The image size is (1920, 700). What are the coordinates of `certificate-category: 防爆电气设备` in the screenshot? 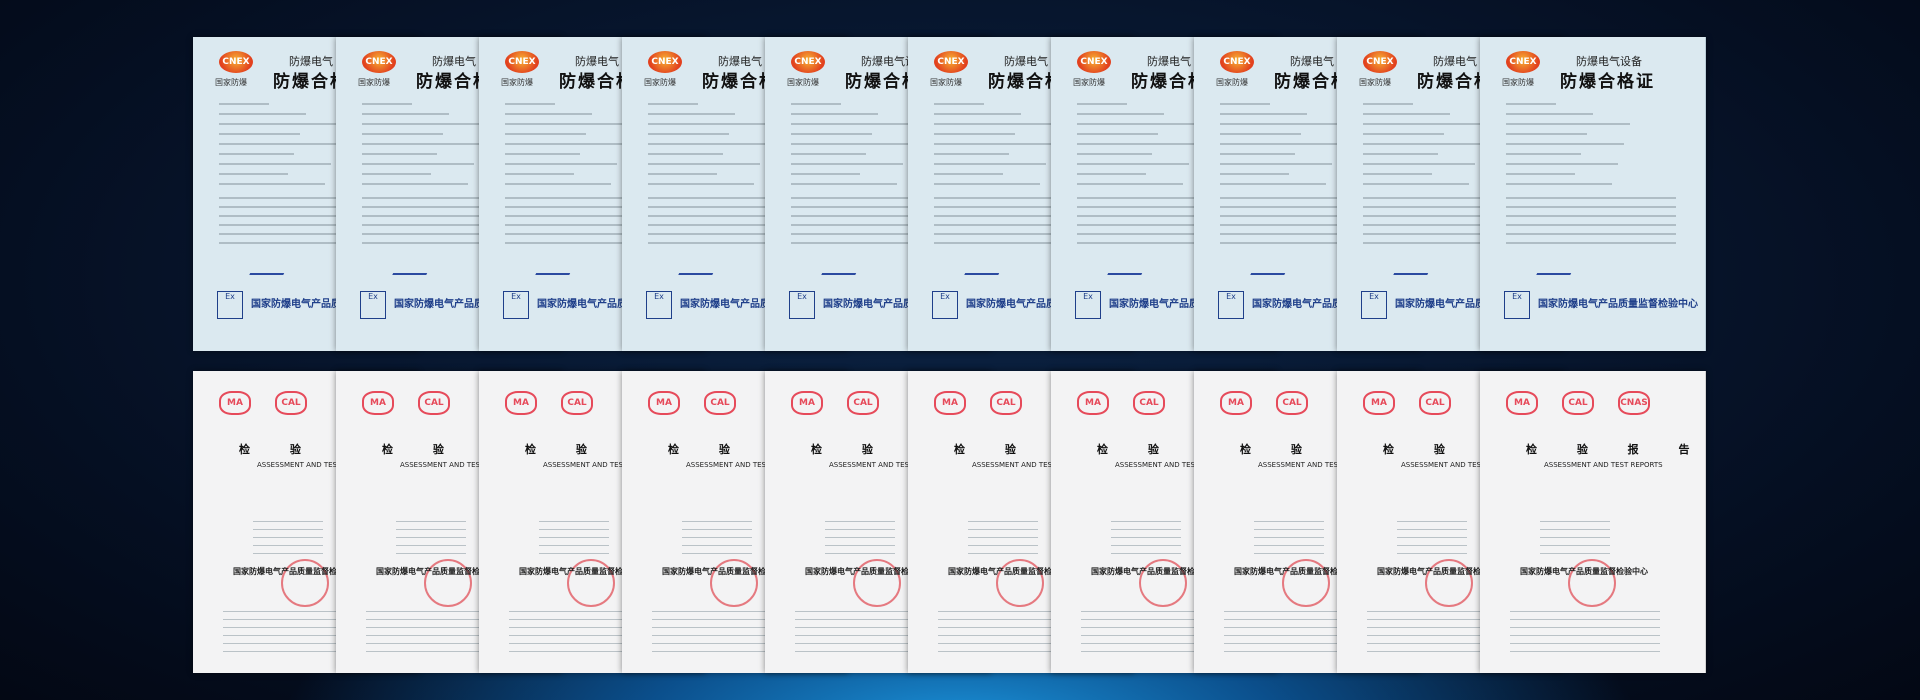 It's located at (1609, 61).